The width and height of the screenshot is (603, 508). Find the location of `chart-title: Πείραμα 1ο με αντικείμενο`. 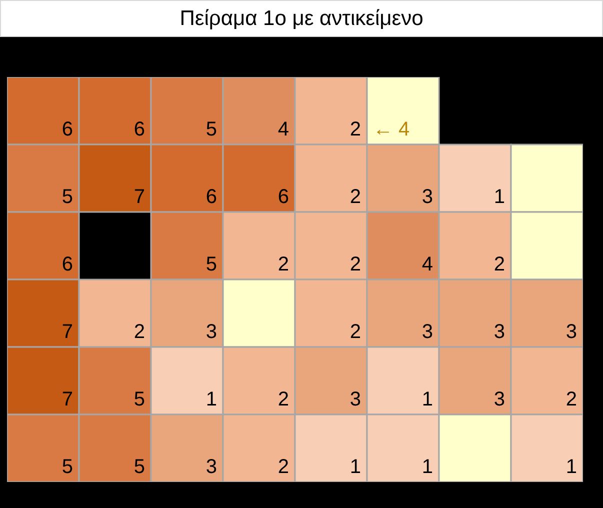

chart-title: Πείραμα 1ο με αντικείμενο is located at coordinates (301, 18).